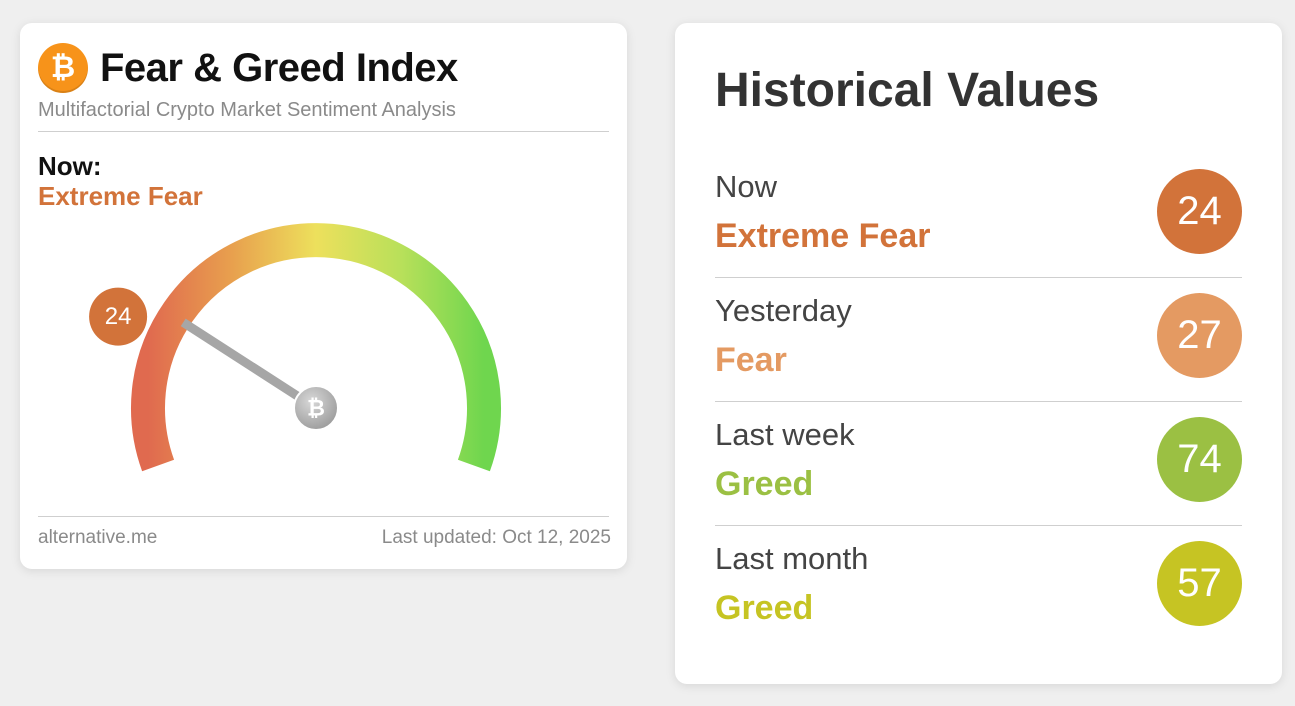 Image resolution: width=1295 pixels, height=706 pixels. Describe the element at coordinates (323, 516) in the screenshot. I see `footer-divider` at that location.